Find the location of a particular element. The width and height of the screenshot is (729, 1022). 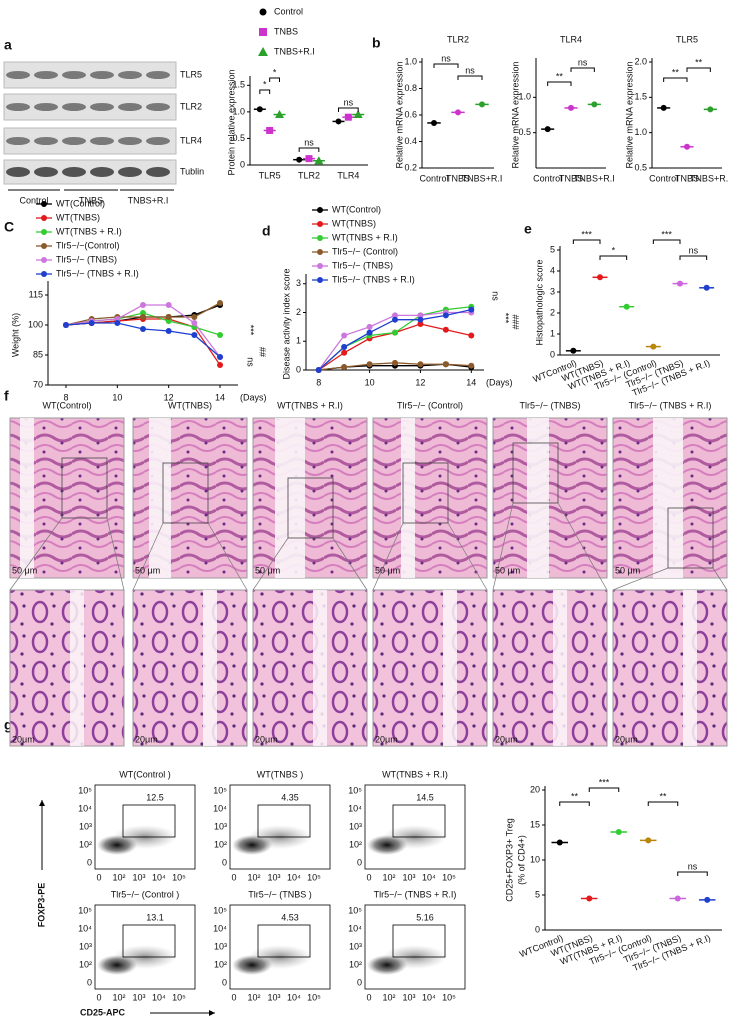

flow-title: WT(TNBS + R.I) is located at coordinates (415, 774).